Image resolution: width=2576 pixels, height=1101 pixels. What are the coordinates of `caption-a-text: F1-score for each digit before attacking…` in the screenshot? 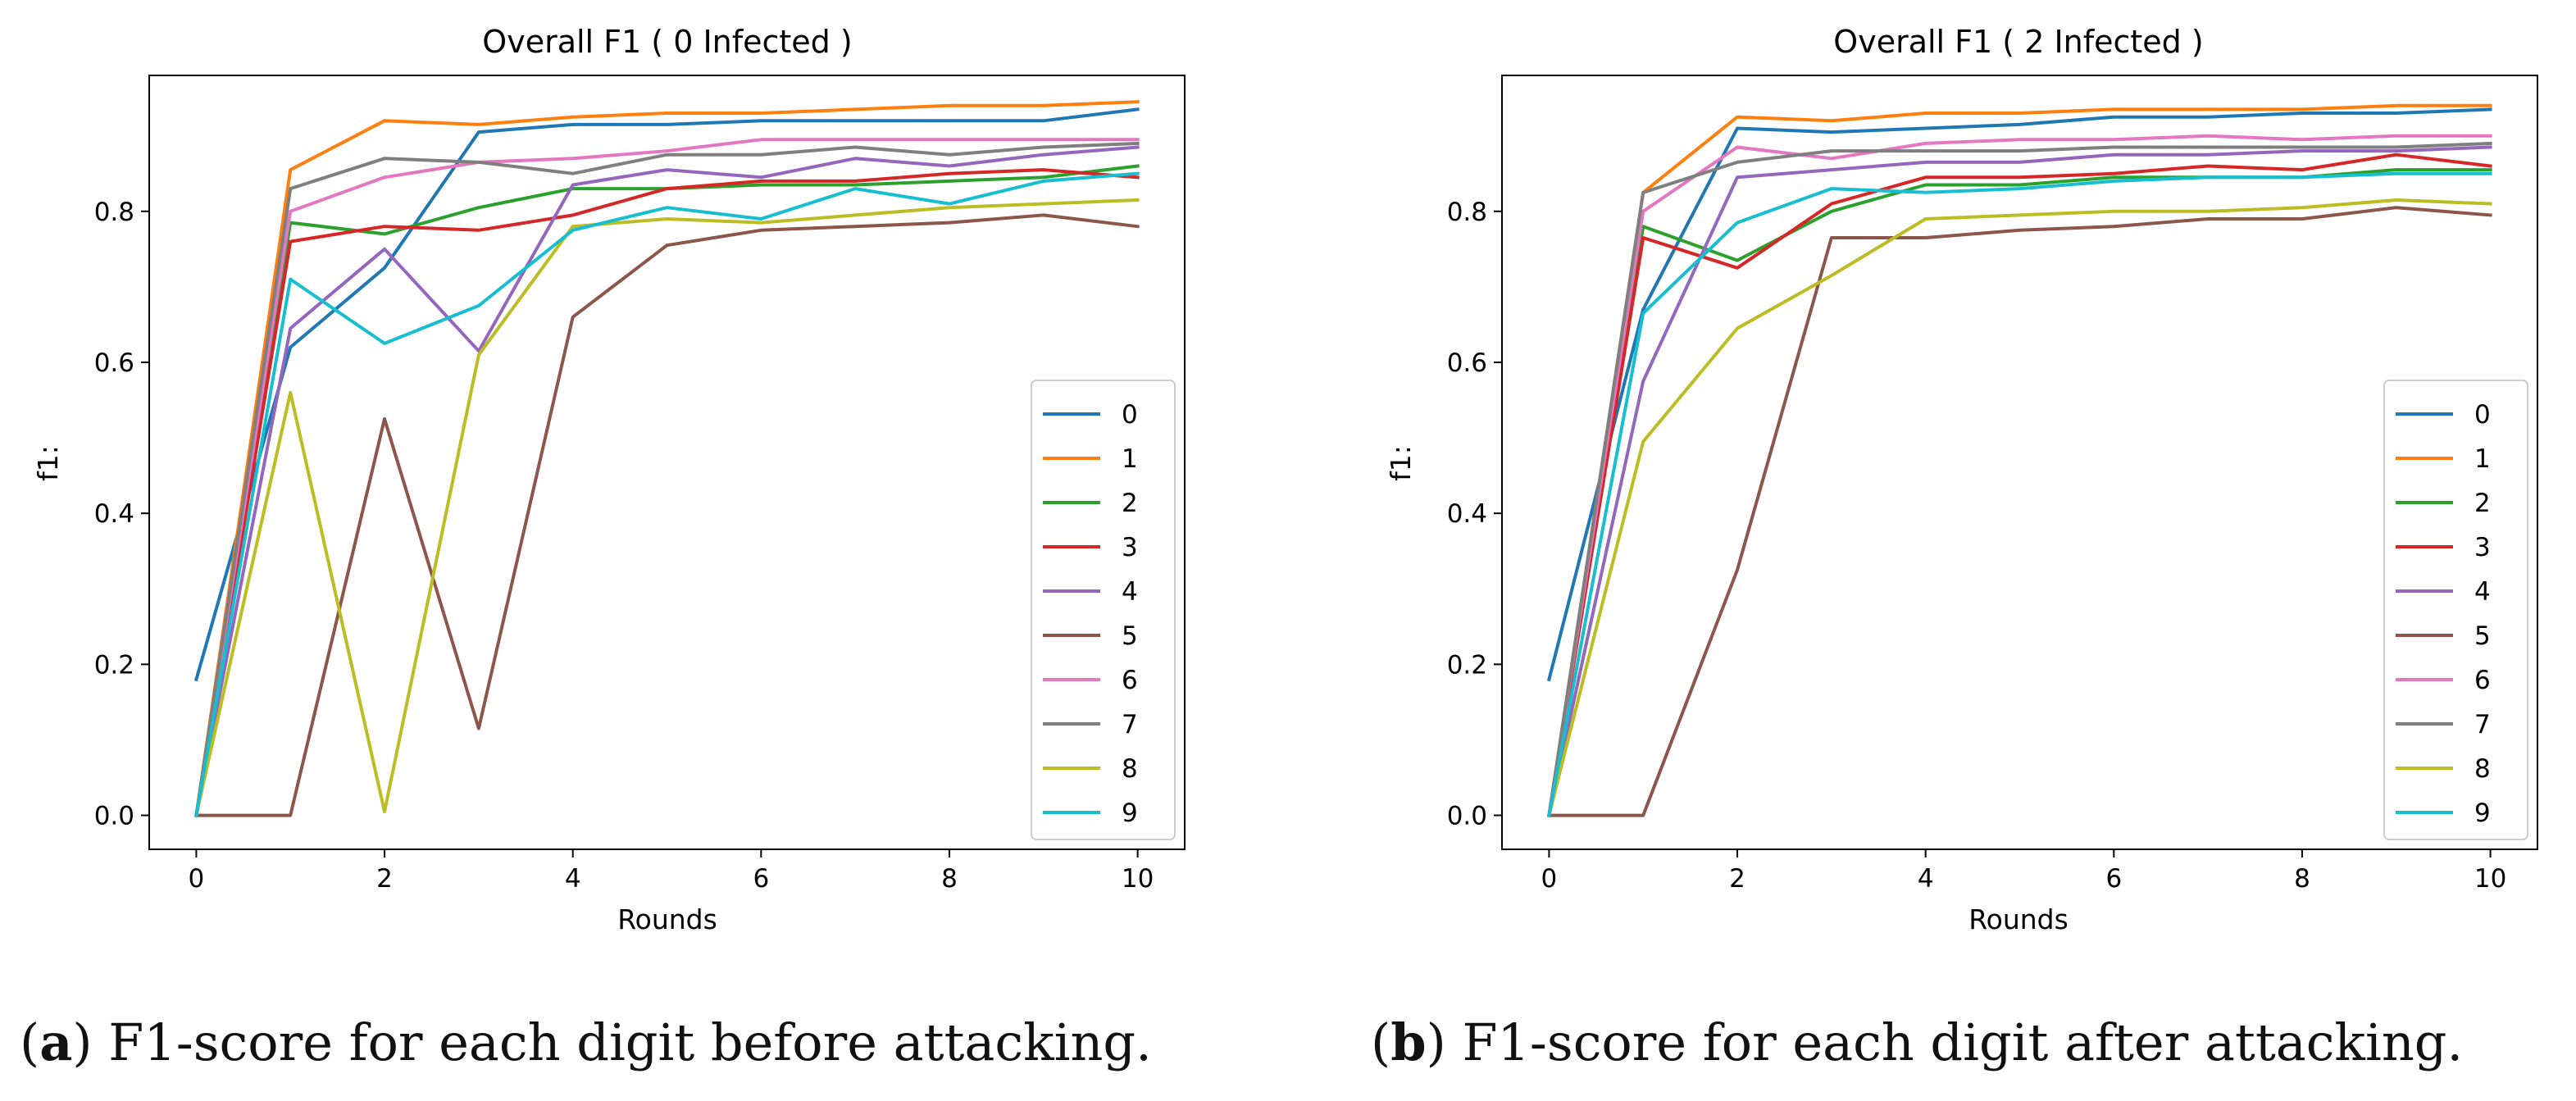 It's located at (630, 1042).